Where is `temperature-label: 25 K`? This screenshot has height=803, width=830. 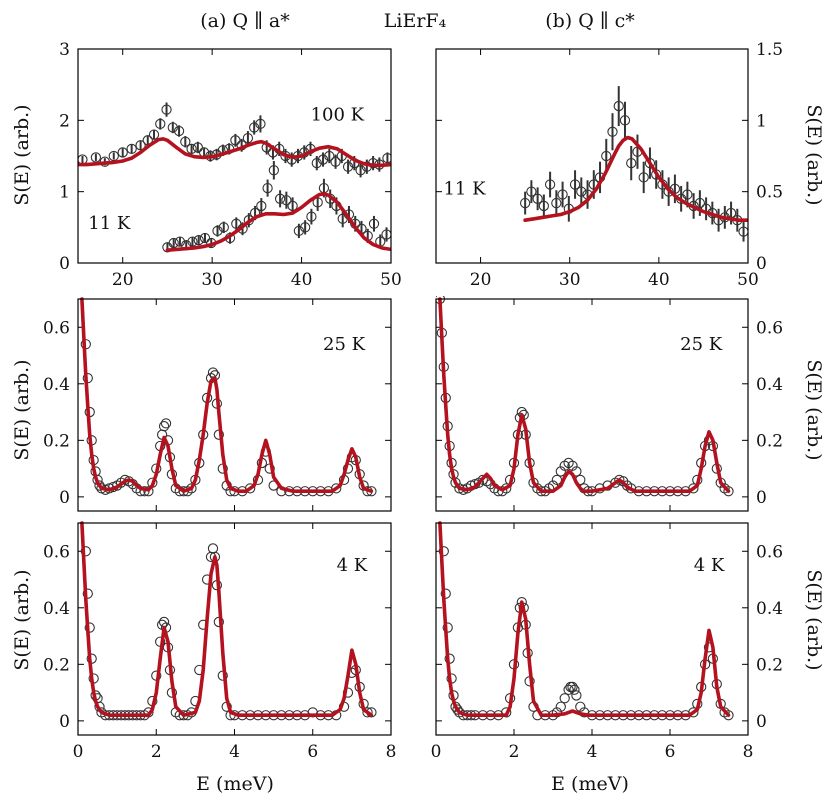
temperature-label: 25 K is located at coordinates (701, 344).